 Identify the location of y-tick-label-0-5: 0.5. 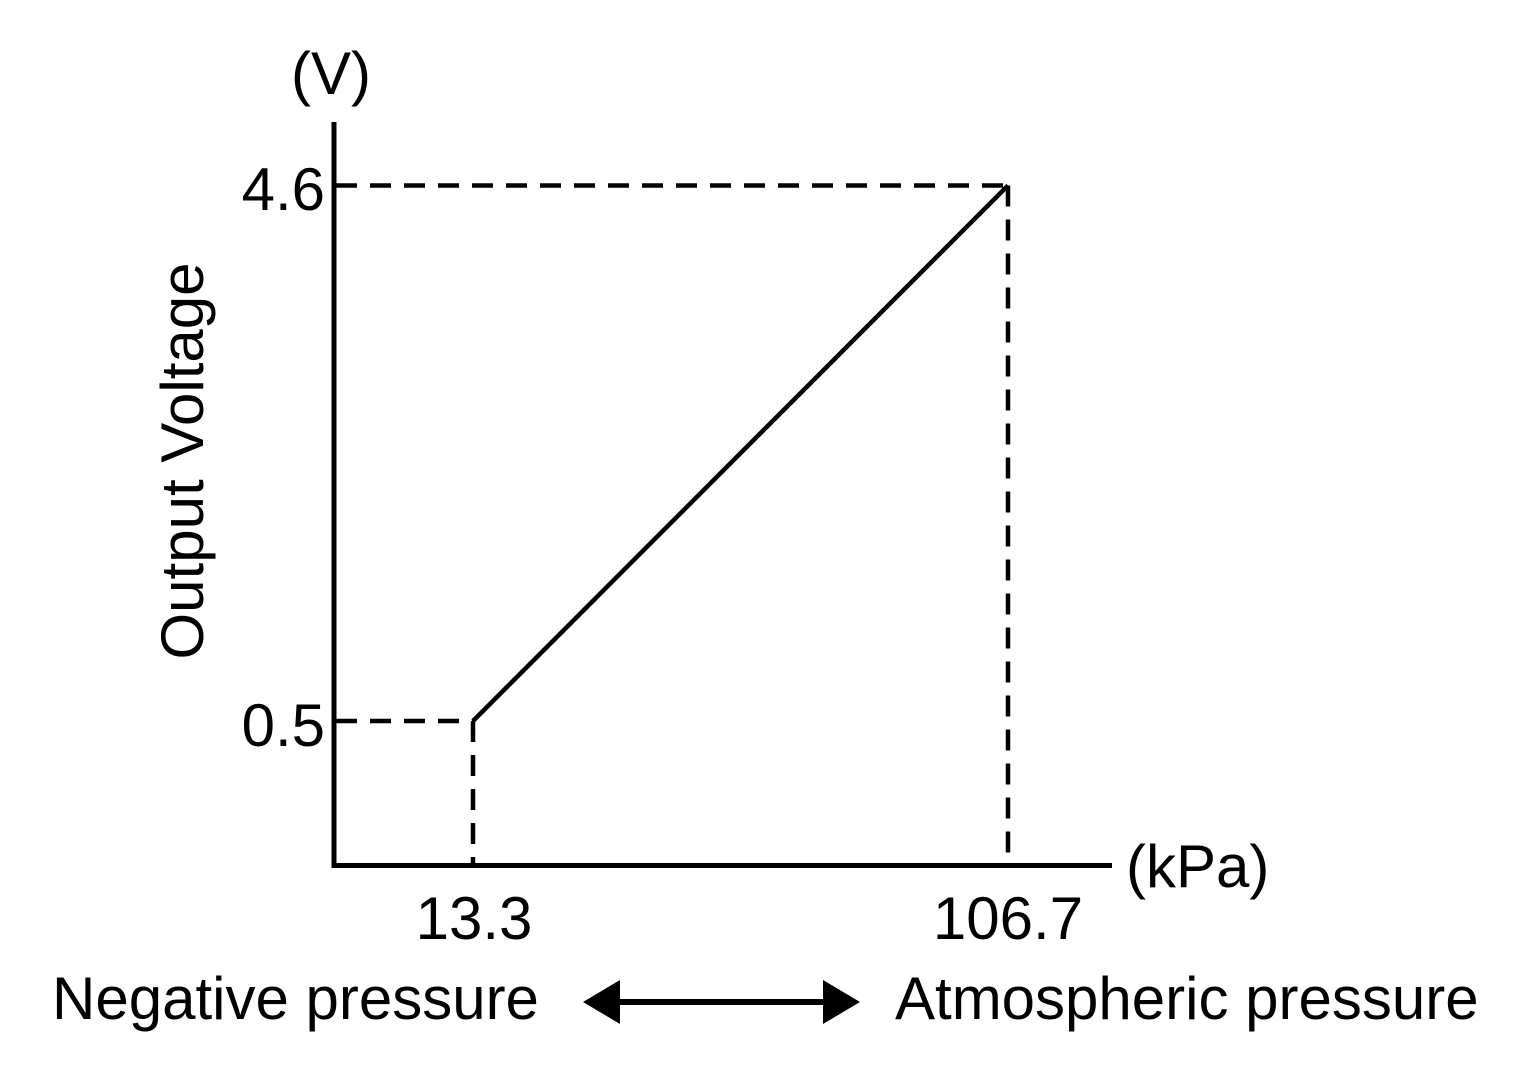
(283, 725).